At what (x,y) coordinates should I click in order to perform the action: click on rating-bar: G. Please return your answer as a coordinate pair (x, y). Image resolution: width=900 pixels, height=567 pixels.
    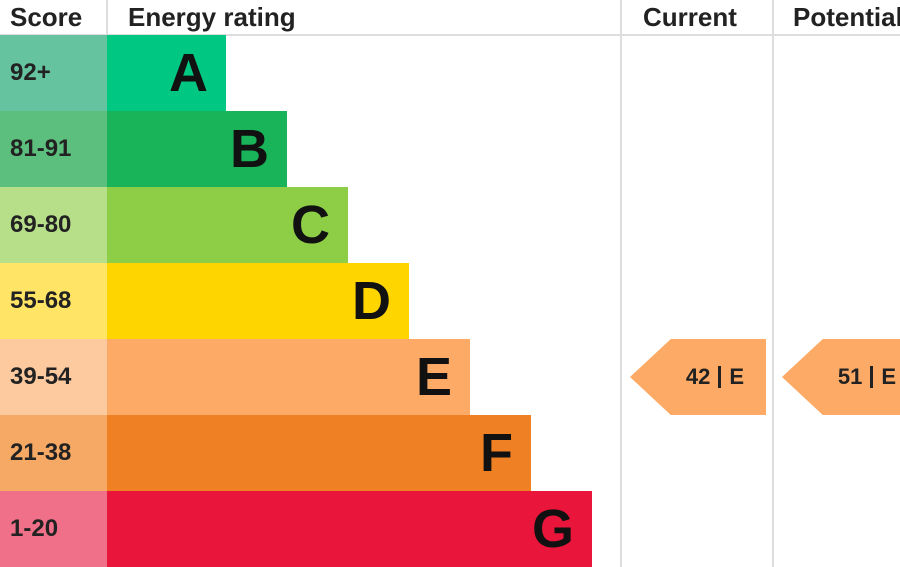
    Looking at the image, I should click on (349, 529).